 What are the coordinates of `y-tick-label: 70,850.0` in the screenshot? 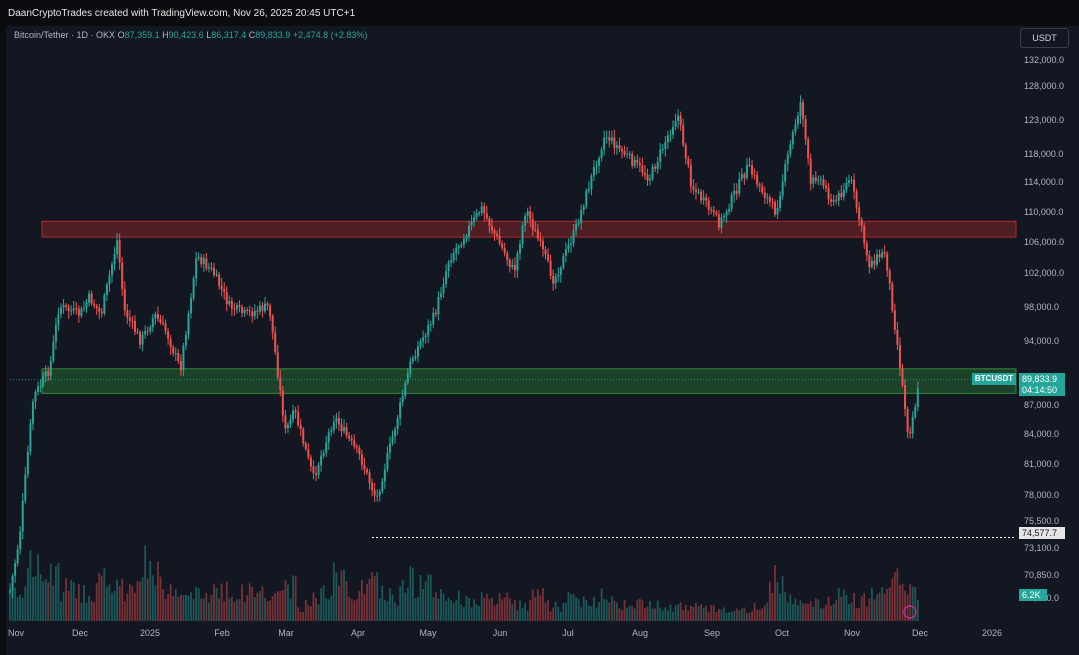 It's located at (1041, 575).